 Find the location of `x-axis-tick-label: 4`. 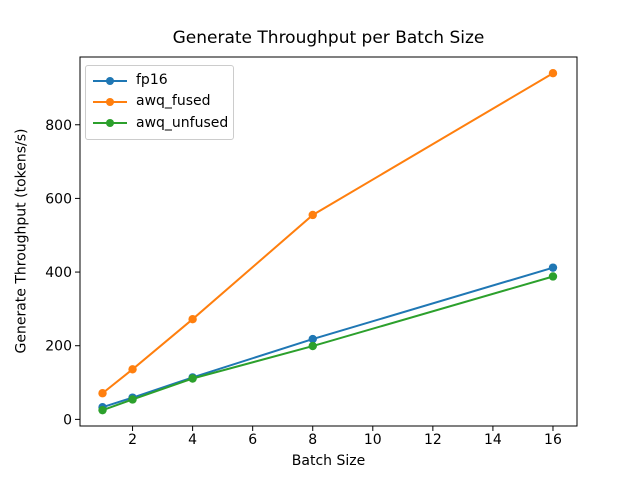

x-axis-tick-label: 4 is located at coordinates (192, 440).